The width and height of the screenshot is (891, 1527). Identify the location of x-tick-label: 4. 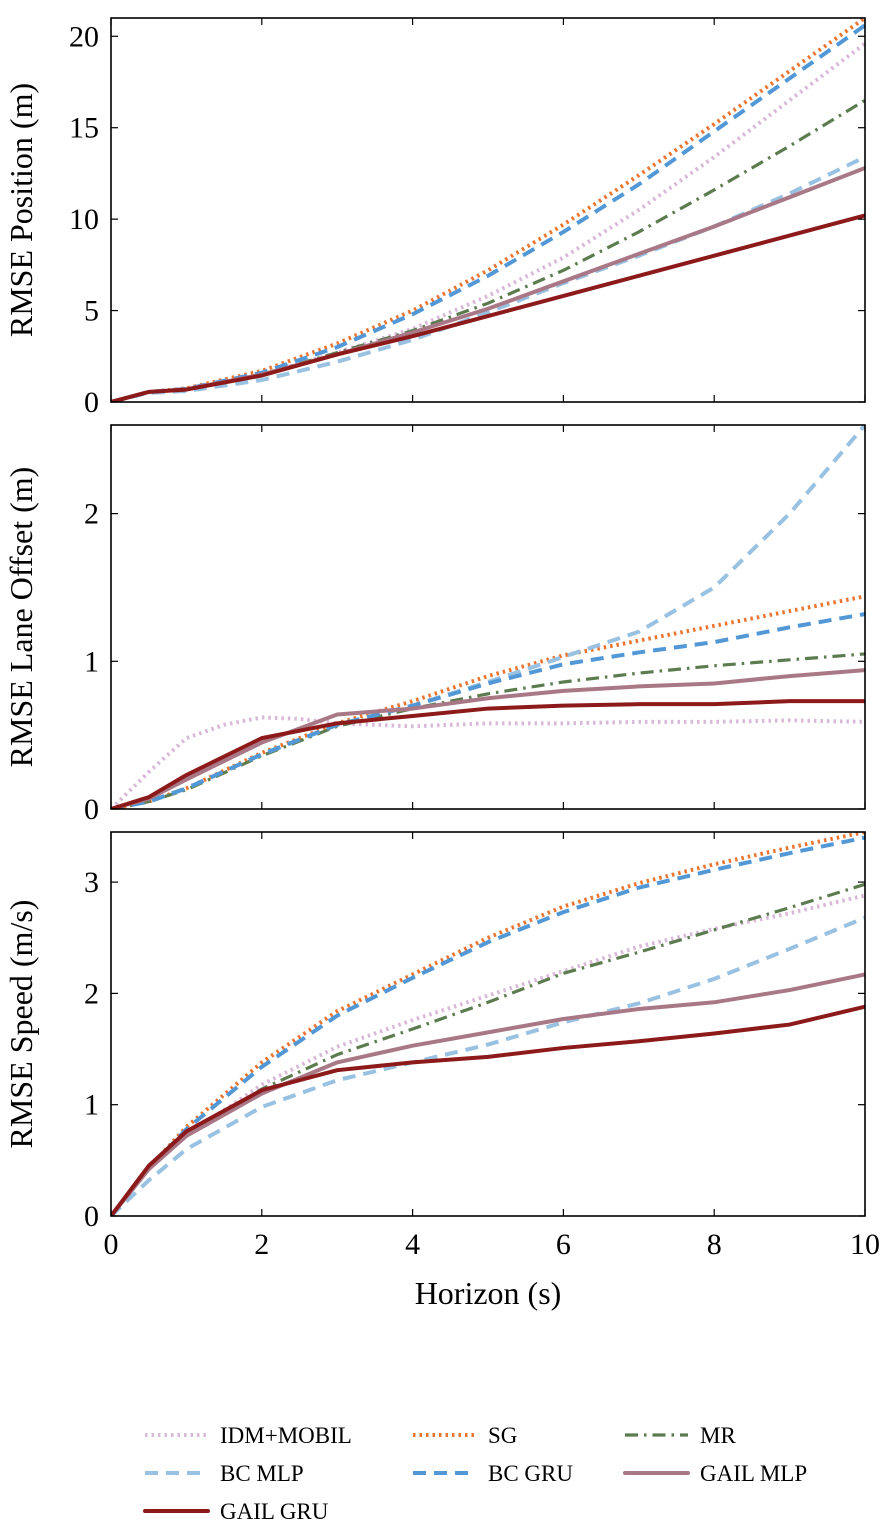
(412, 1244).